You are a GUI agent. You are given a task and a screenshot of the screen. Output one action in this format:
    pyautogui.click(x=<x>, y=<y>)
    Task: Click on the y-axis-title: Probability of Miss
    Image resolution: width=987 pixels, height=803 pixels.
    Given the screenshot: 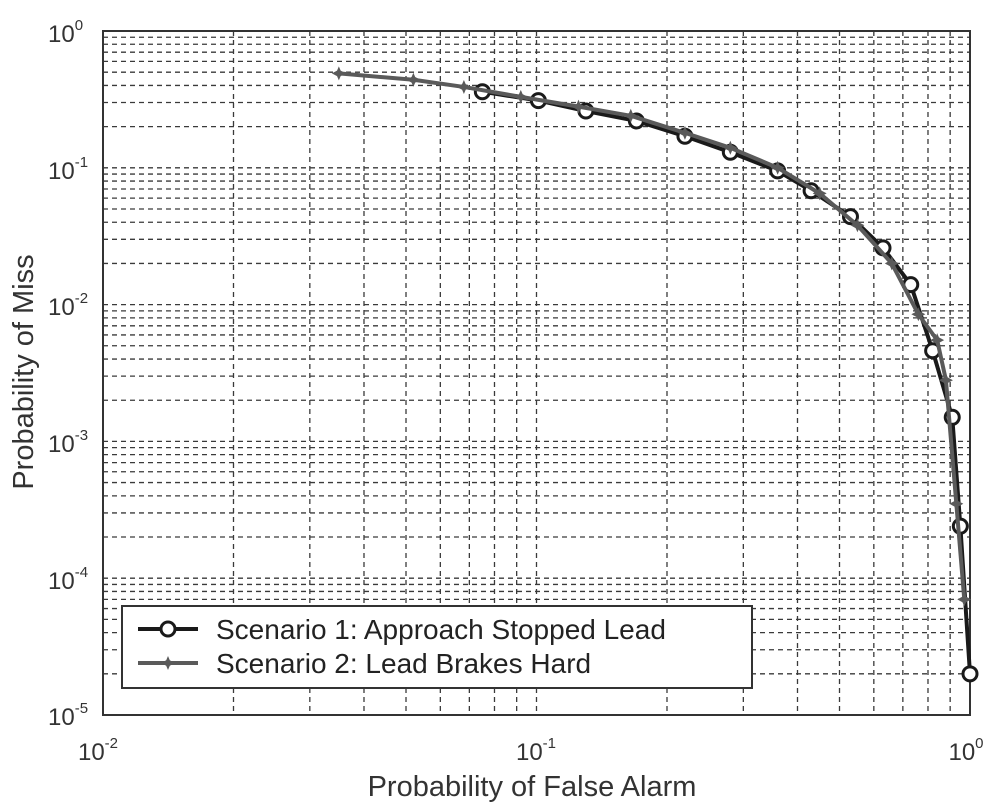 What is the action you would take?
    pyautogui.click(x=24, y=371)
    